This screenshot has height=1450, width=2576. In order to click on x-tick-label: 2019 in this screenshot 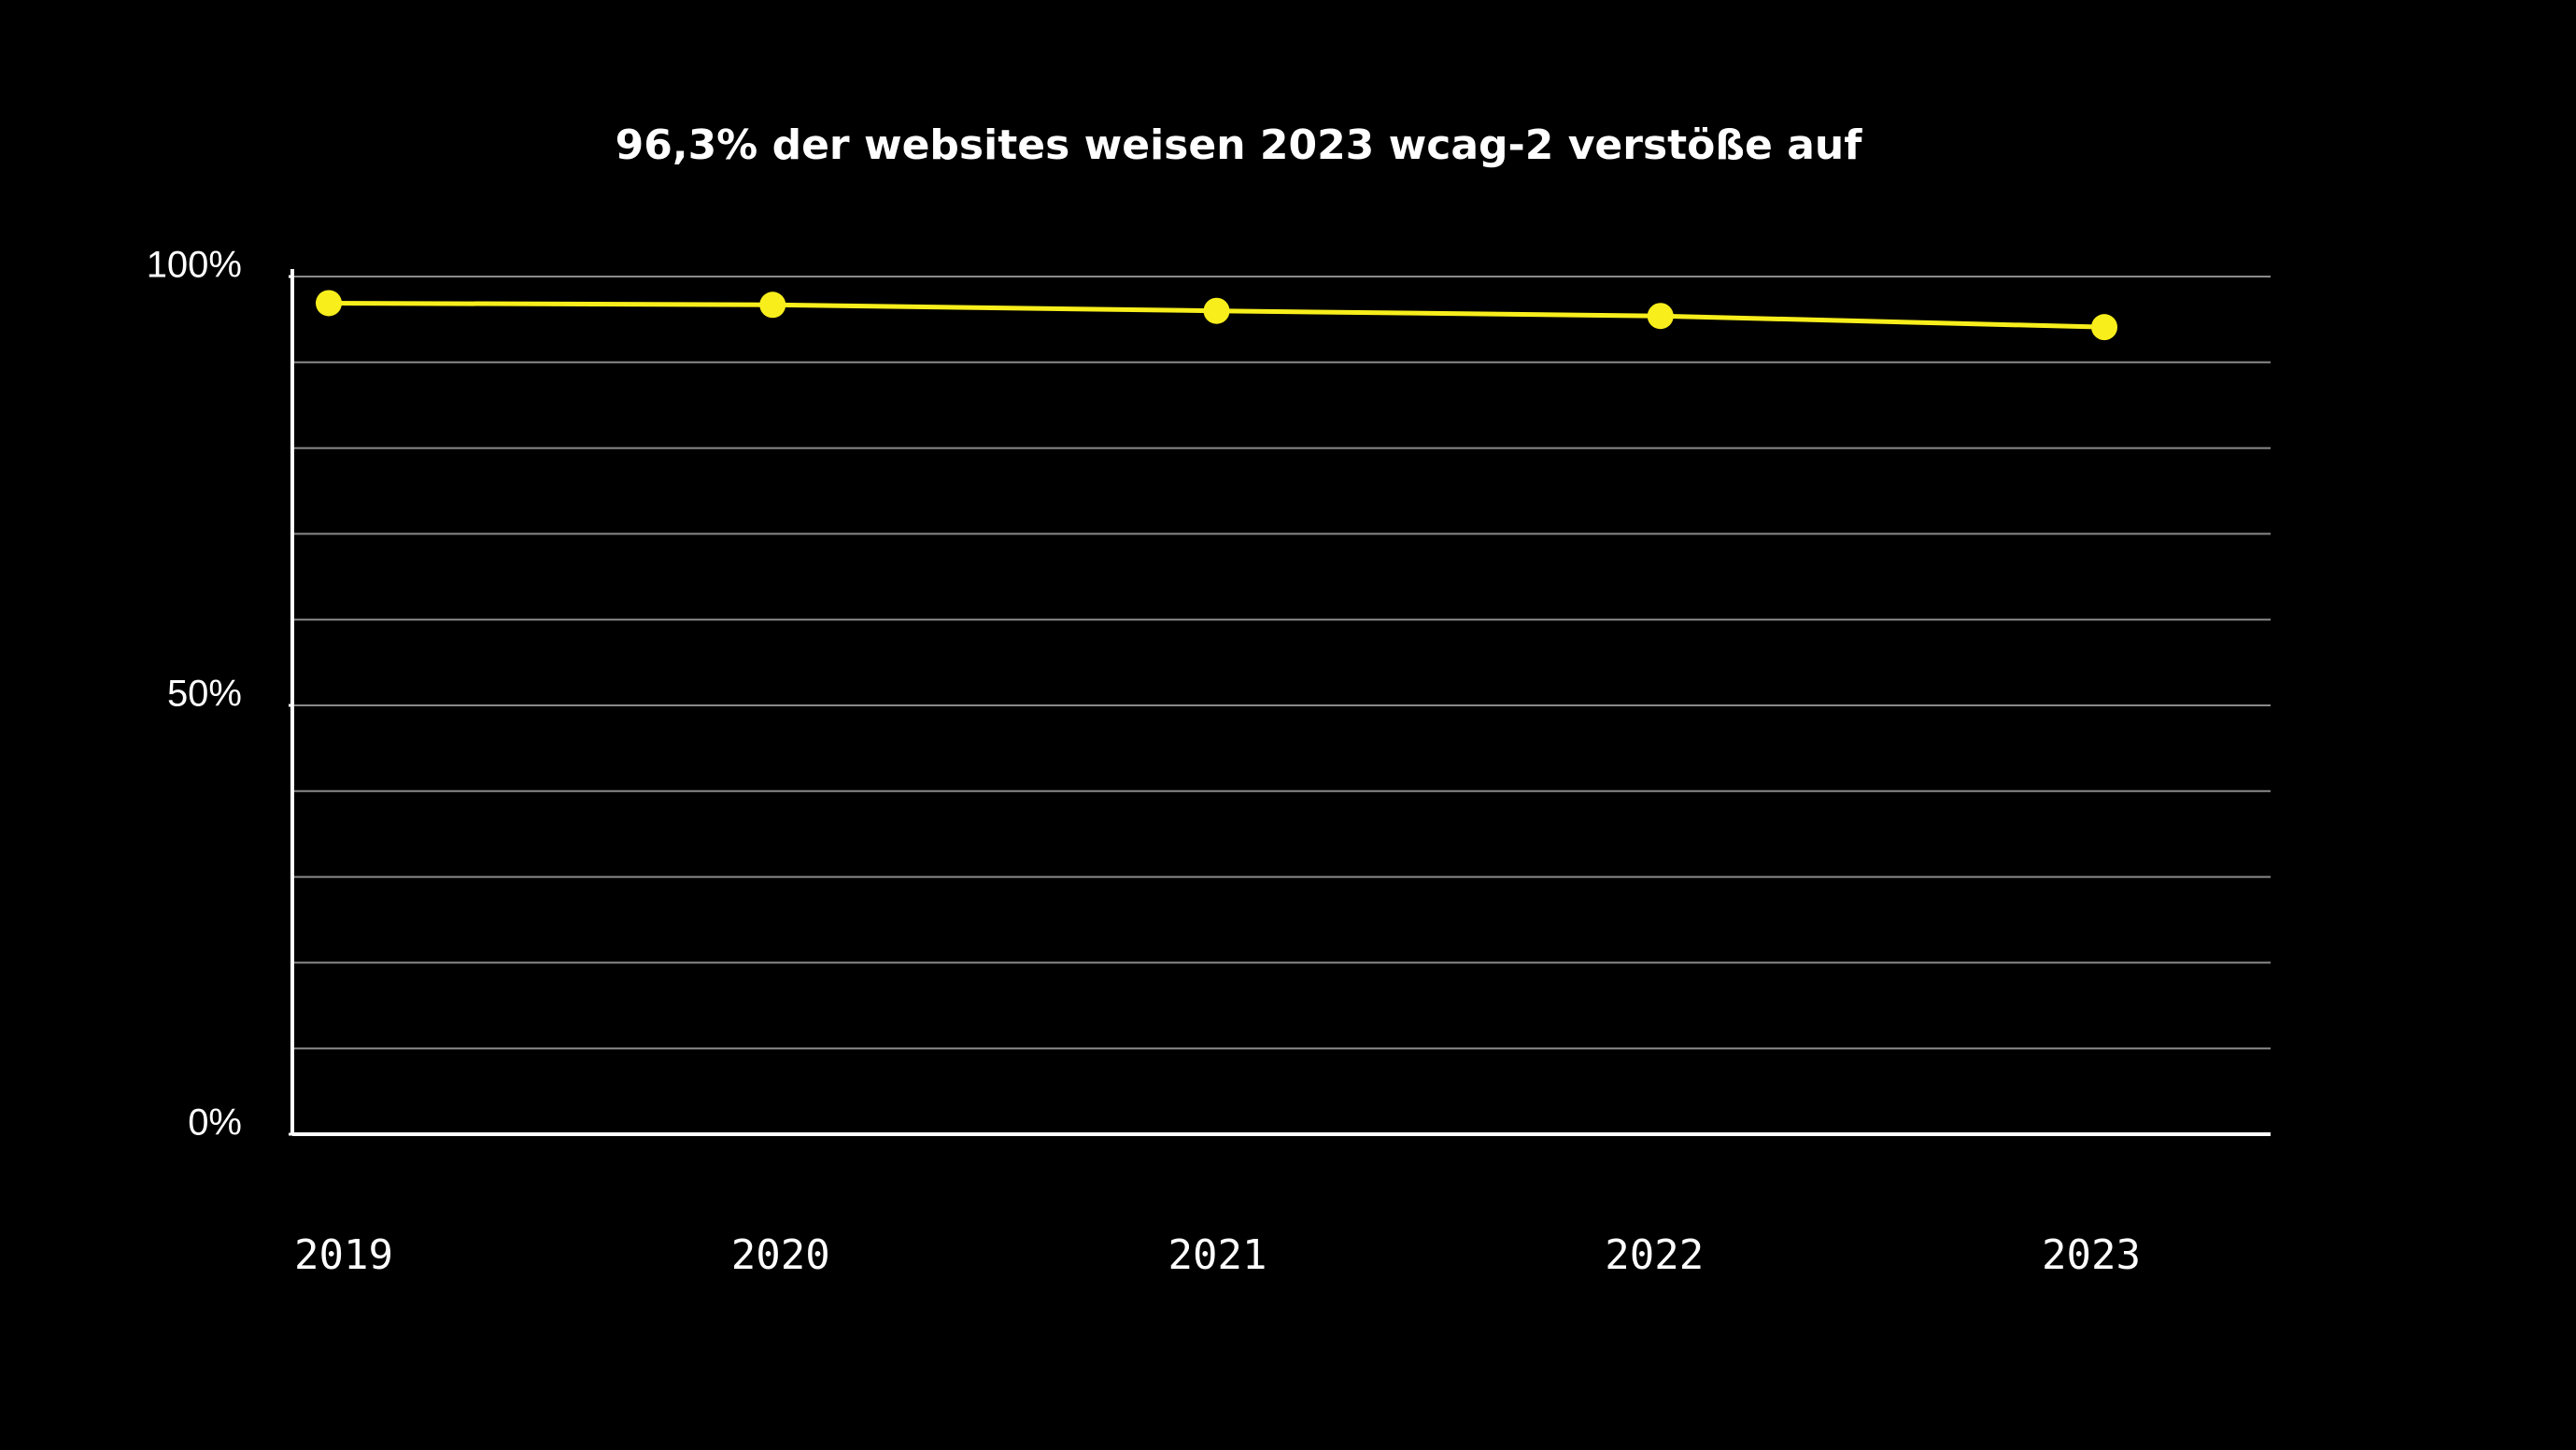, I will do `click(343, 1255)`.